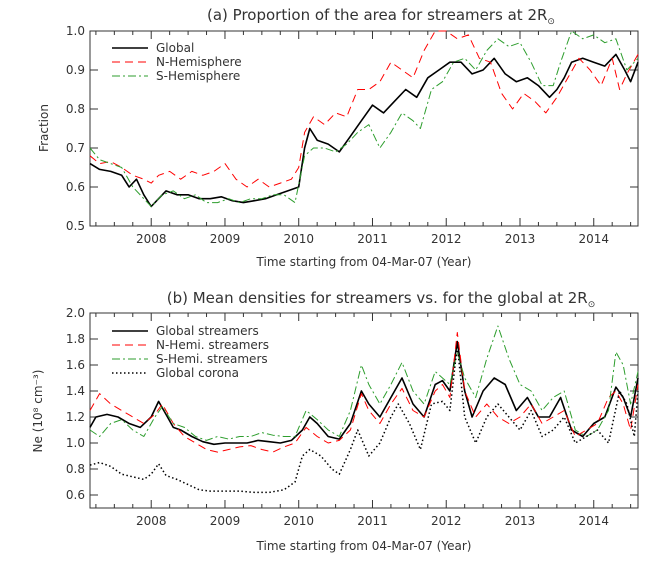  Describe the element at coordinates (212, 359) in the screenshot. I see `panel-b-legend-label-3: S-Hemi. streamers` at that location.